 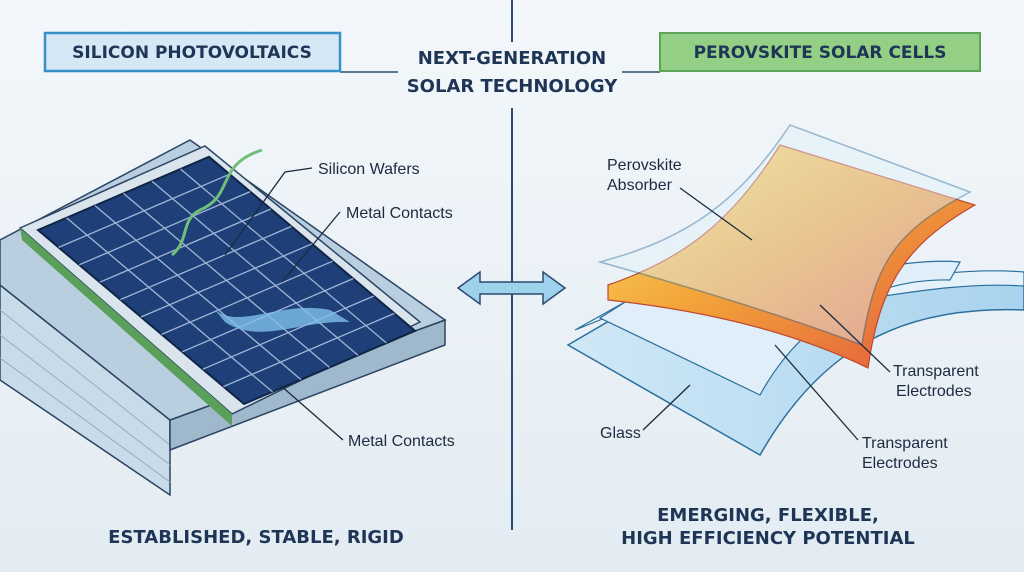 I want to click on label: Perovskite, so click(x=644, y=165).